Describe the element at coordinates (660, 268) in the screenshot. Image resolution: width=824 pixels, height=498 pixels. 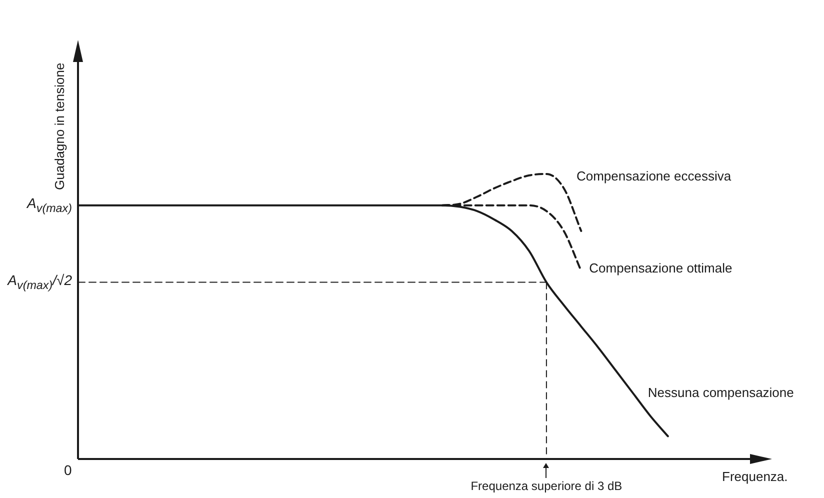
I see `series-label: Compensazione ottimale` at that location.